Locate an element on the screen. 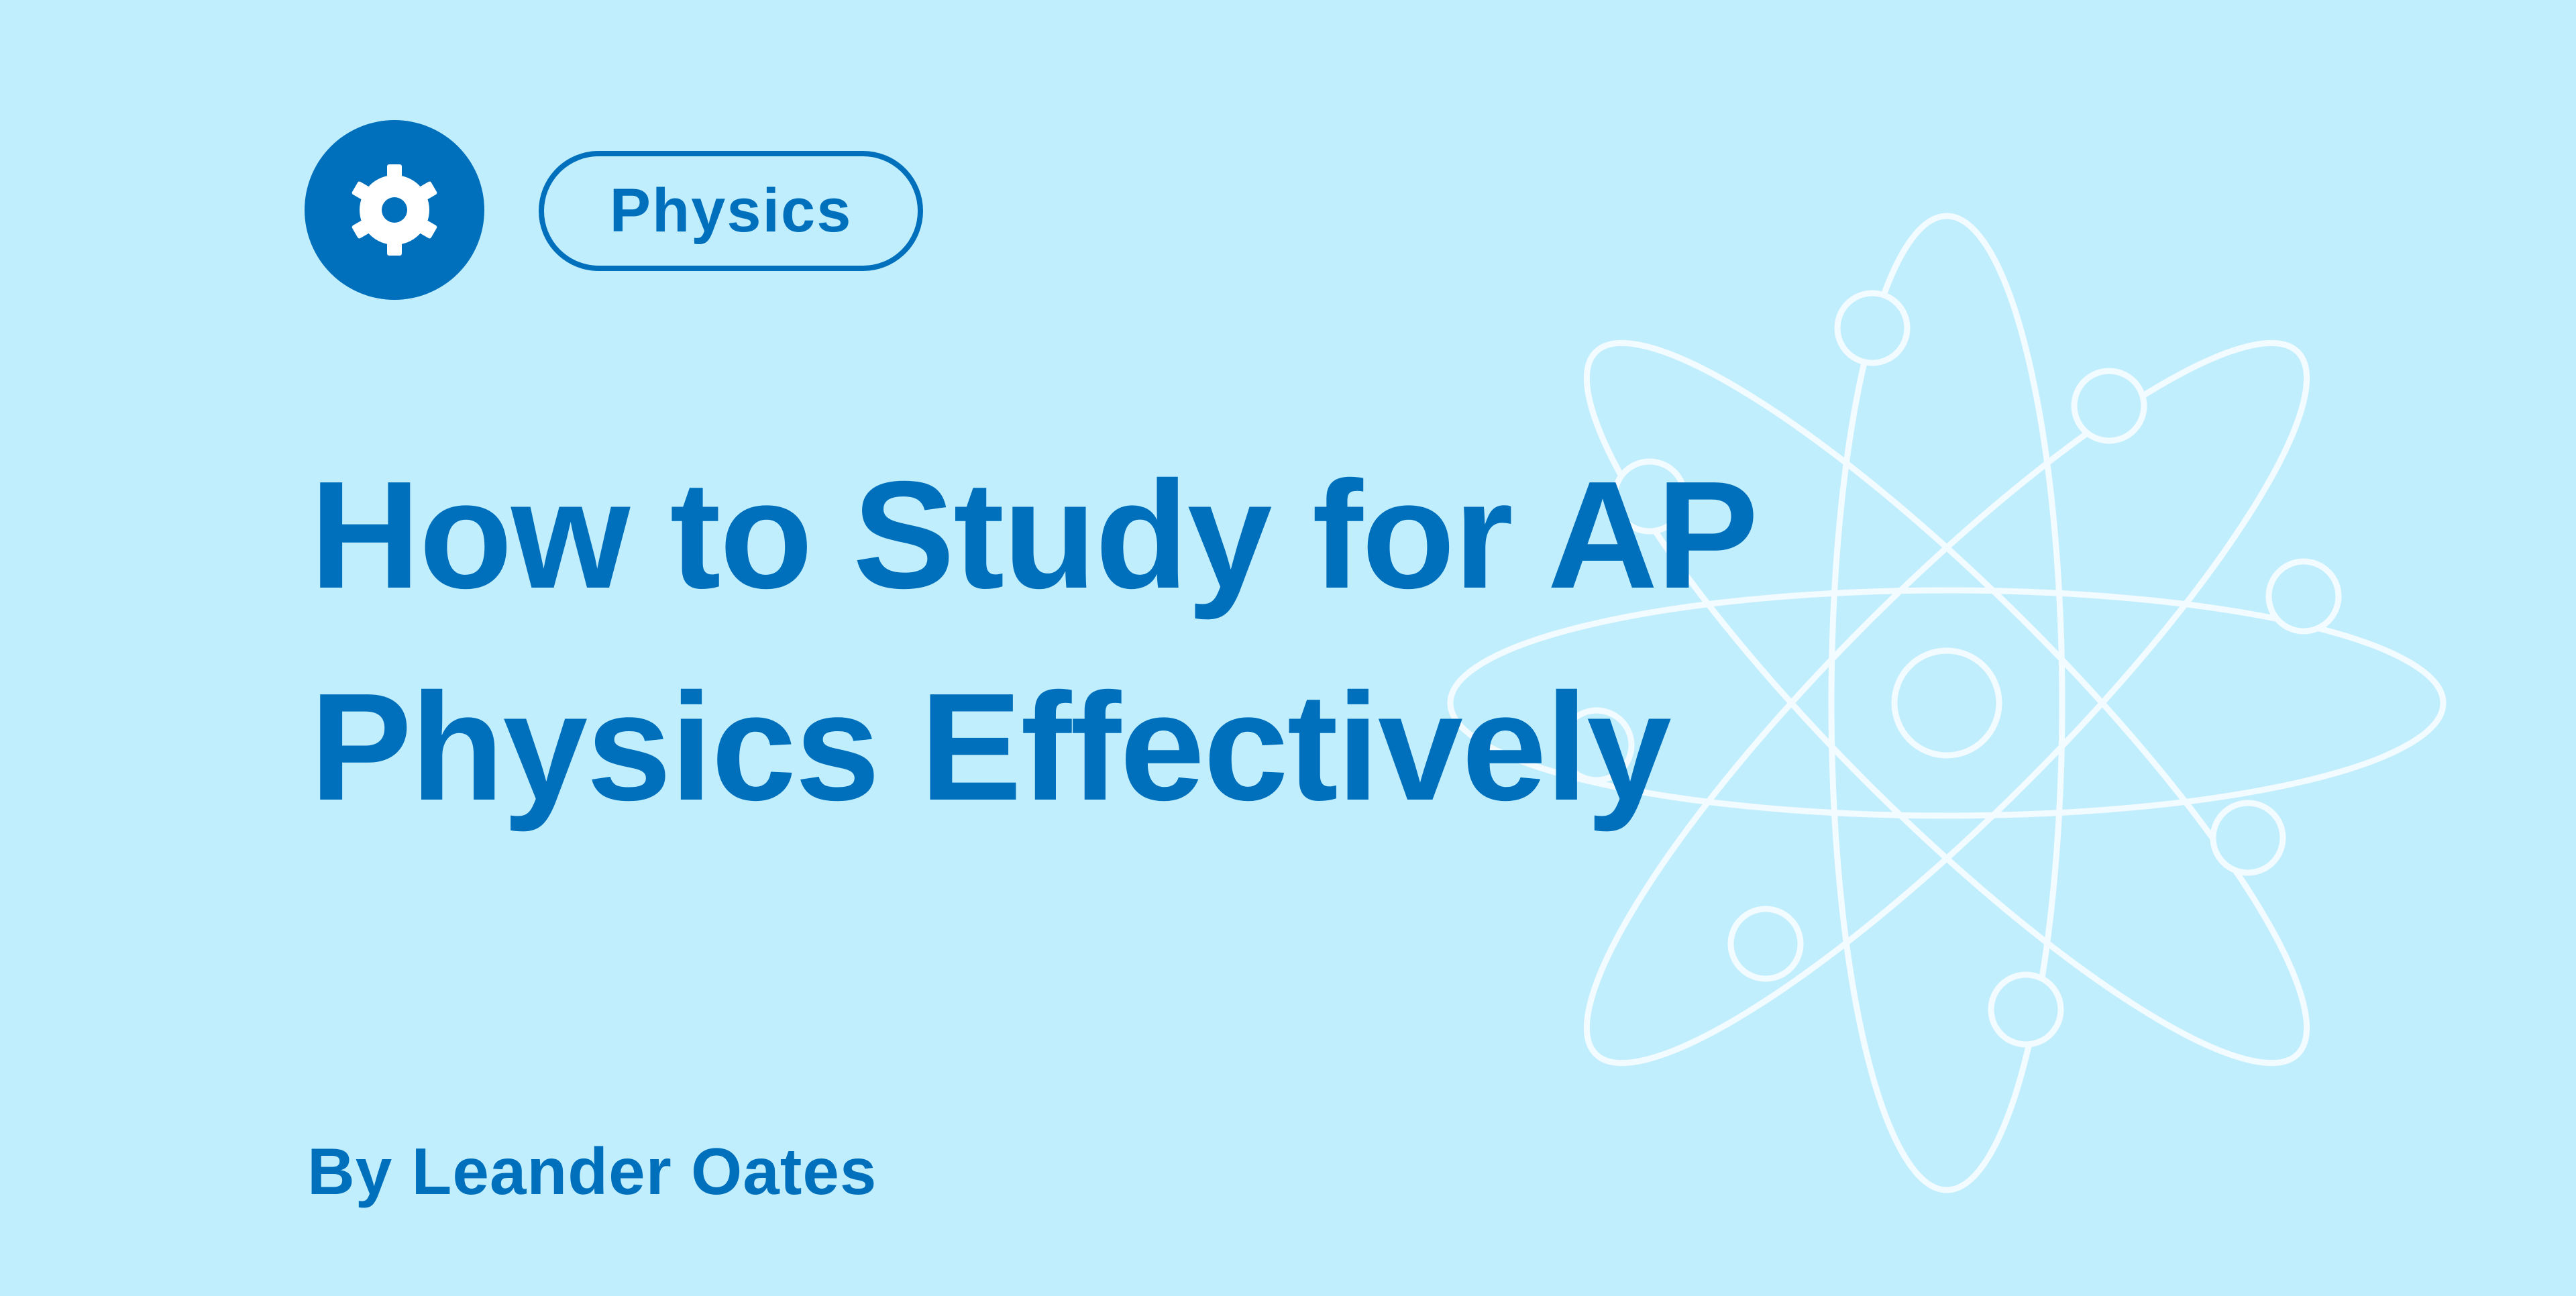 This screenshot has width=2576, height=1296. orbit-horizontal is located at coordinates (1947, 703).